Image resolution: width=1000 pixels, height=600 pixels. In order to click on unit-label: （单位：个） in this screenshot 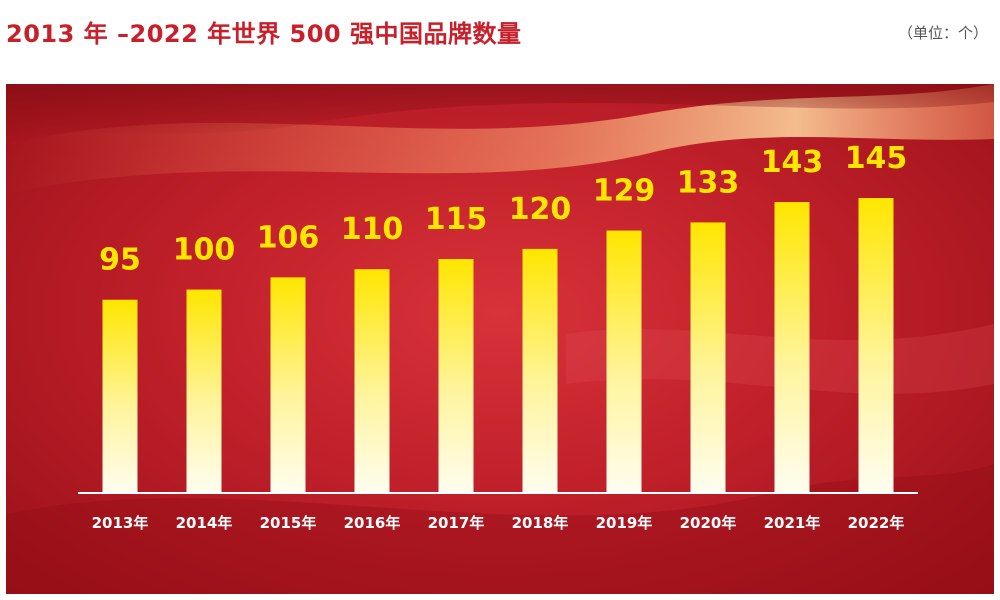, I will do `click(942, 33)`.